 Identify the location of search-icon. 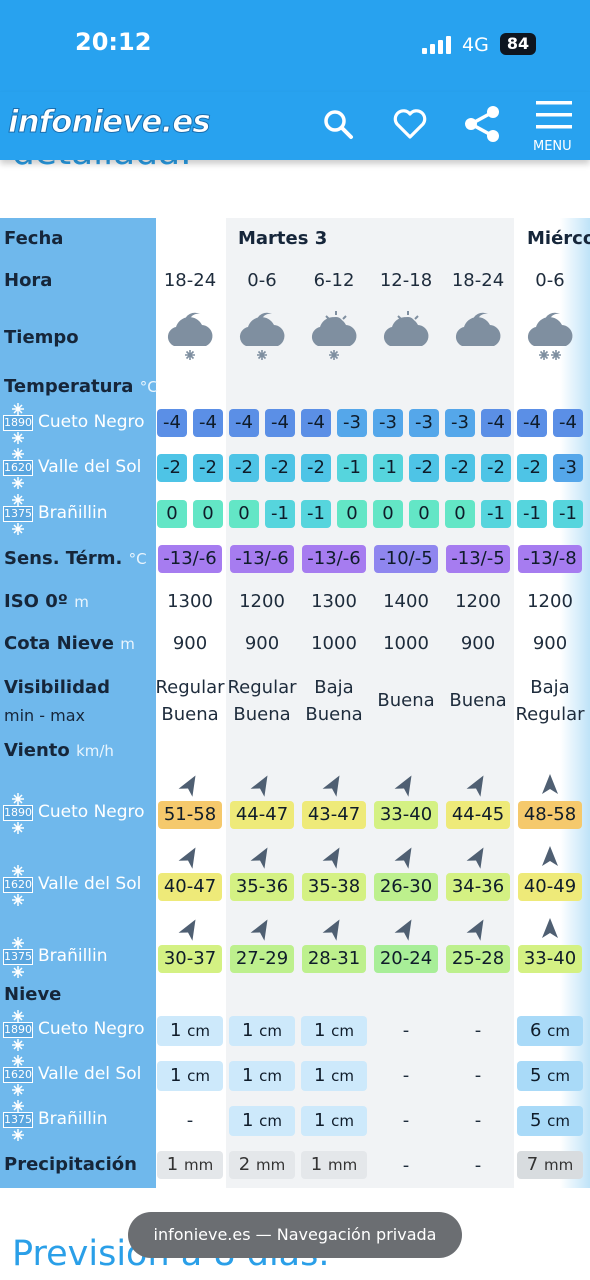
(338, 124).